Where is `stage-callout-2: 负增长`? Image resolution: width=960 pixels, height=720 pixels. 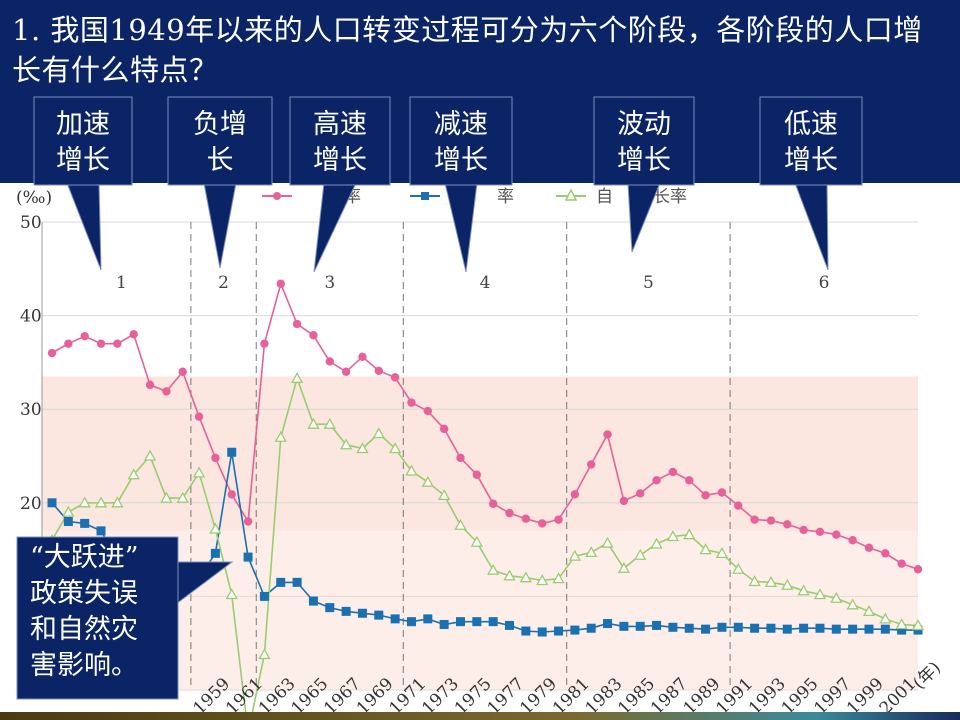
stage-callout-2: 负增长 is located at coordinates (220, 182).